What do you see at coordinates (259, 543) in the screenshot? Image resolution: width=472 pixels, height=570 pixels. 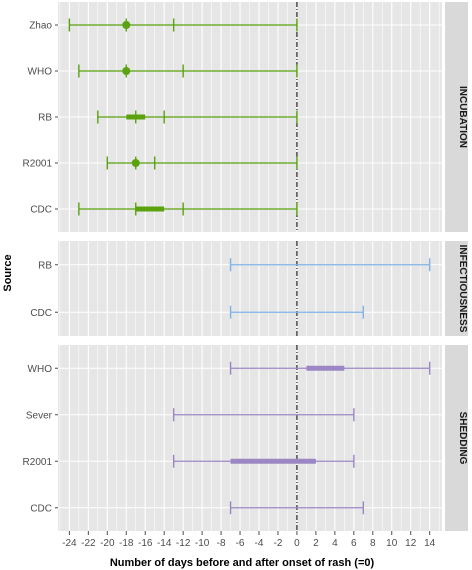 I see `x-tick-label: -4` at bounding box center [259, 543].